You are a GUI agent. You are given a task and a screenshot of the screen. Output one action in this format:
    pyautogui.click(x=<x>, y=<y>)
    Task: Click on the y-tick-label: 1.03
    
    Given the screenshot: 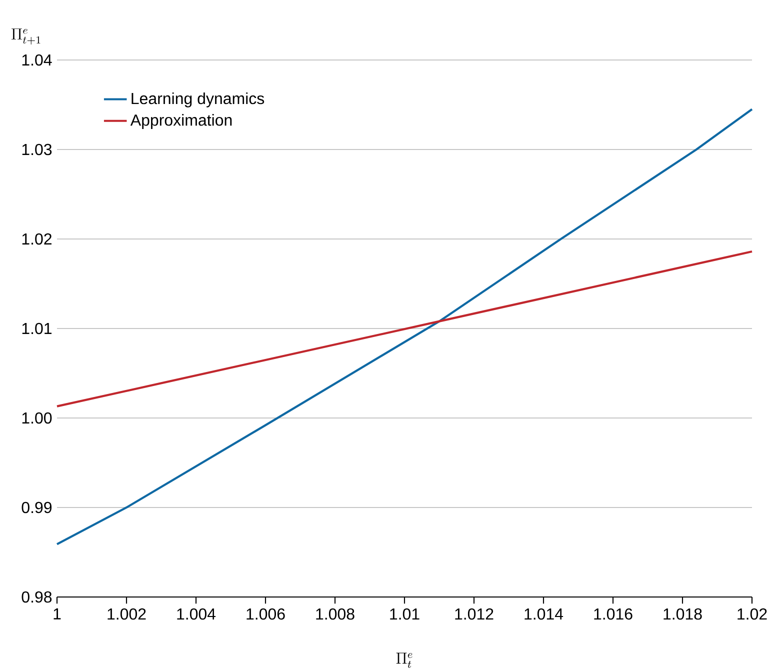 What is the action you would take?
    pyautogui.click(x=37, y=150)
    